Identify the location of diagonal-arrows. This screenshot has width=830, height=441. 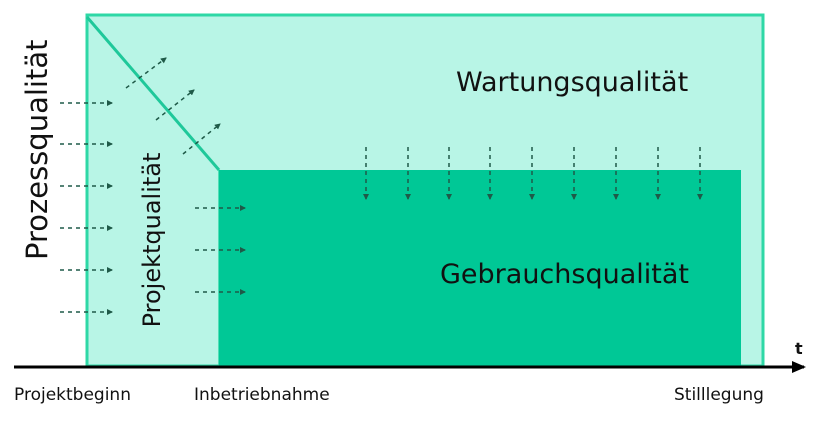
(173, 106).